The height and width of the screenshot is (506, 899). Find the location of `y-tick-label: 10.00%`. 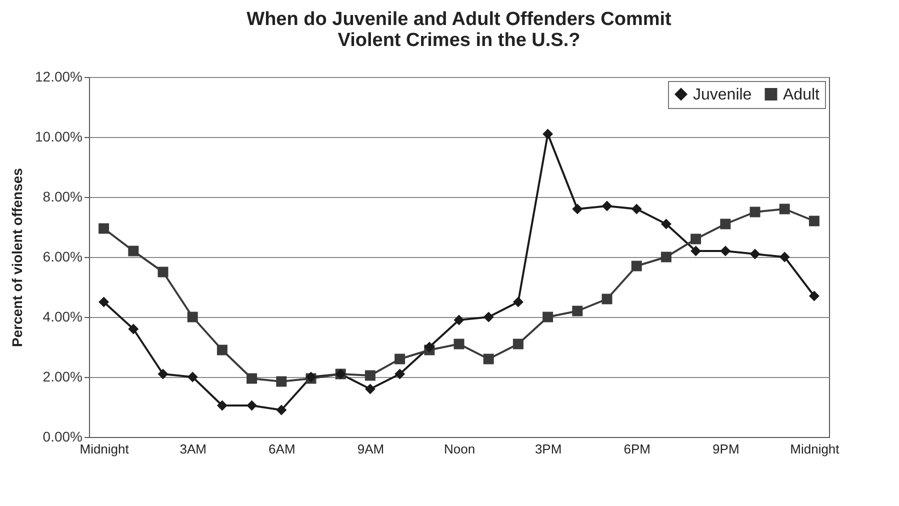

y-tick-label: 10.00% is located at coordinates (58, 136).